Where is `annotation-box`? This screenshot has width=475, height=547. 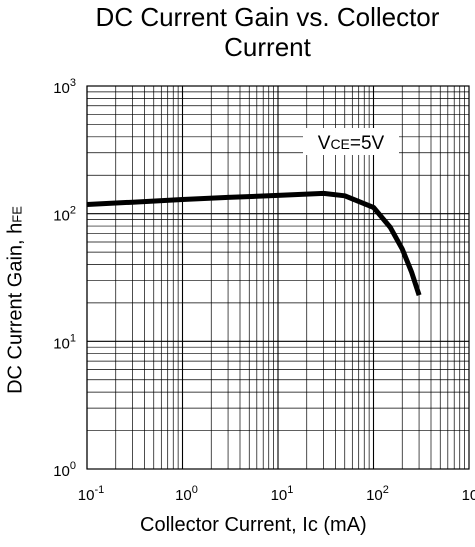 annotation-box is located at coordinates (351, 141).